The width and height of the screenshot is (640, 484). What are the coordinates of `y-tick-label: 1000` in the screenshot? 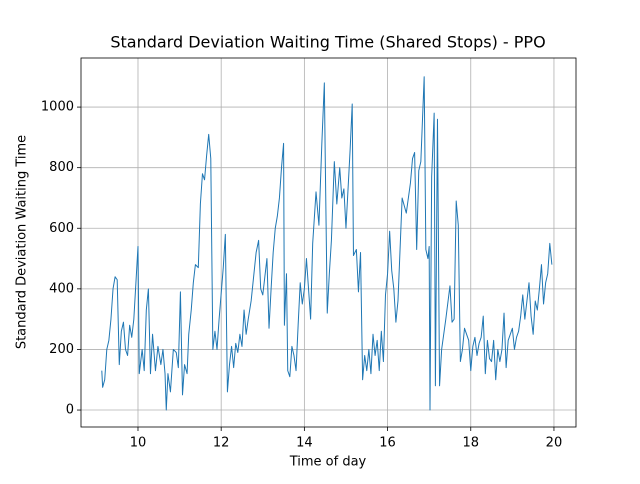 It's located at (57, 107).